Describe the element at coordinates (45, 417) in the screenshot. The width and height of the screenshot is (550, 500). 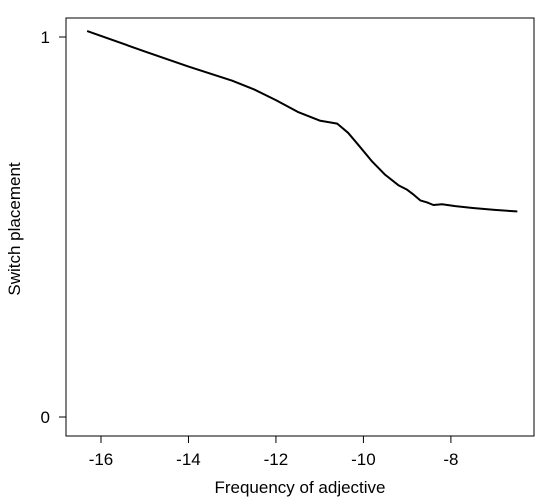
I see `y-tick-label: 0` at that location.